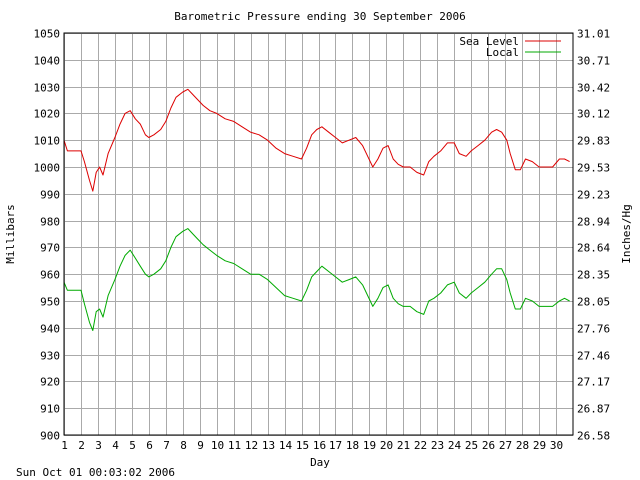 The height and width of the screenshot is (480, 640). What do you see at coordinates (47, 34) in the screenshot?
I see `y-tick-label: 1050` at bounding box center [47, 34].